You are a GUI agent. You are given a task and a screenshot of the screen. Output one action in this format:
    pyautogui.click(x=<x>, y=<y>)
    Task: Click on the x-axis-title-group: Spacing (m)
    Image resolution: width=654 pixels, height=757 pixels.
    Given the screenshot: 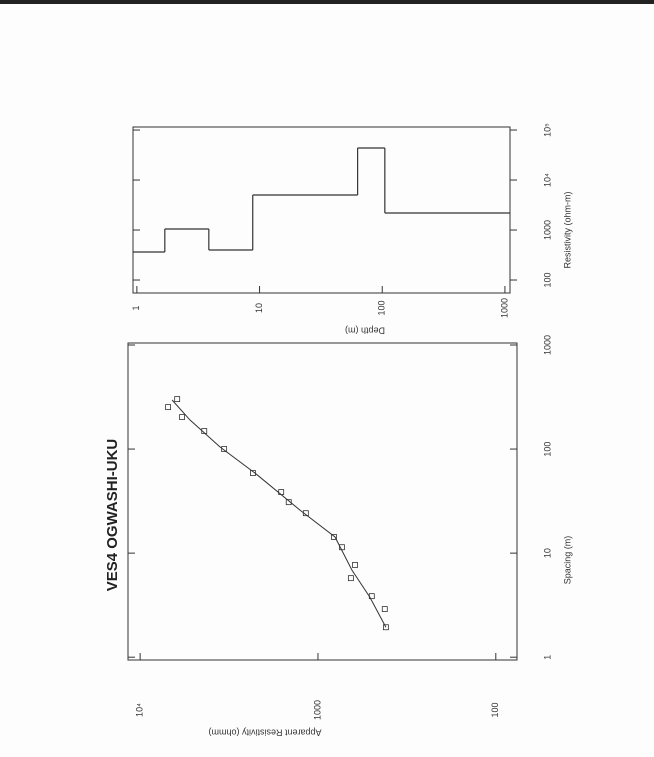 What is the action you would take?
    pyautogui.click(x=567, y=560)
    